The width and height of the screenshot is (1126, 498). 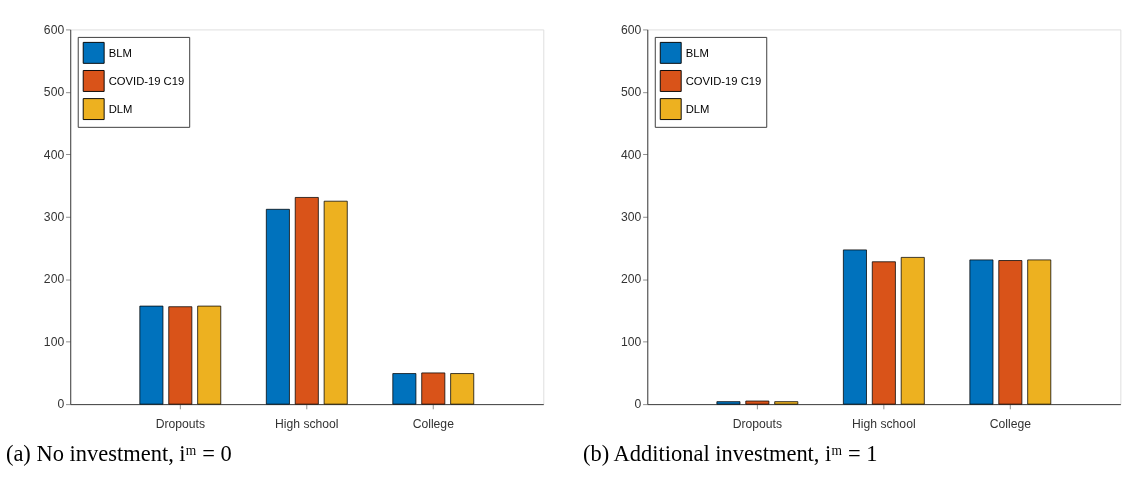 What do you see at coordinates (730, 454) in the screenshot?
I see `text: (b) Additional investment, iᵐ = 1` at bounding box center [730, 454].